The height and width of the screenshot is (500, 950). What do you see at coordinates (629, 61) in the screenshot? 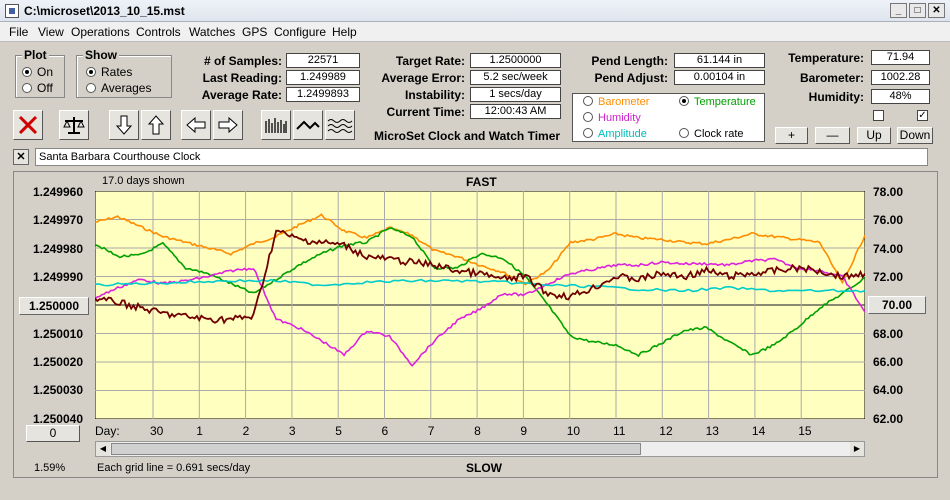
I see `pend-length-label: Pend Length:` at bounding box center [629, 61].